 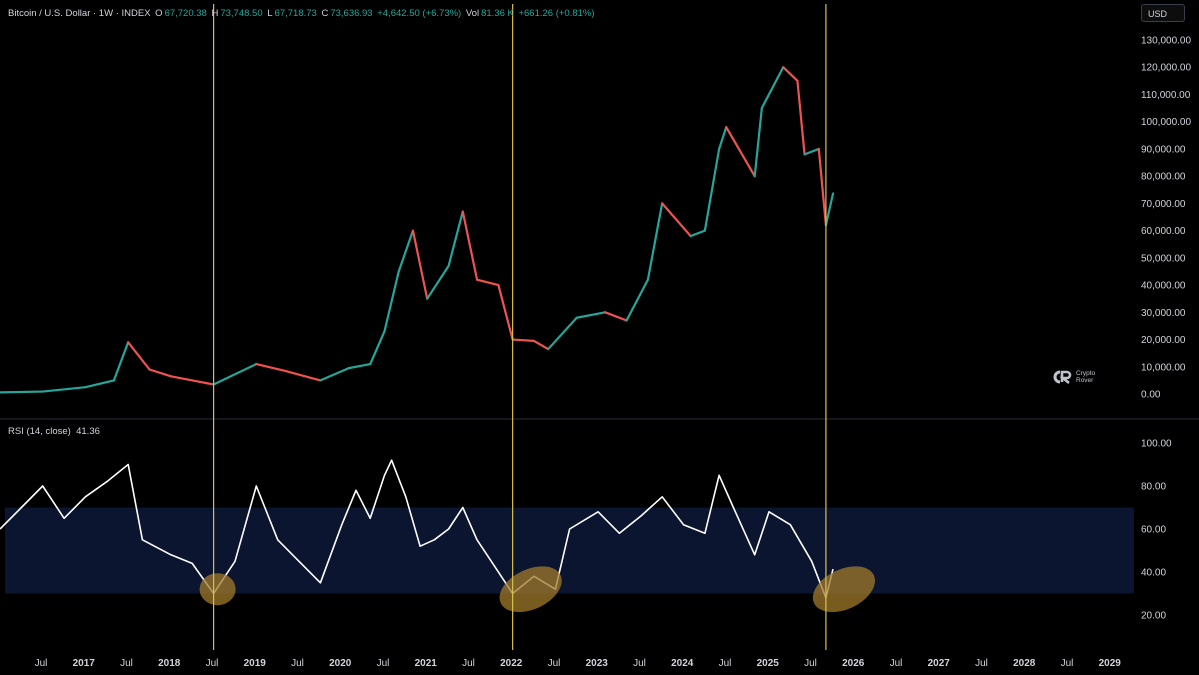 I want to click on x-tick-label: 2020, so click(x=340, y=663).